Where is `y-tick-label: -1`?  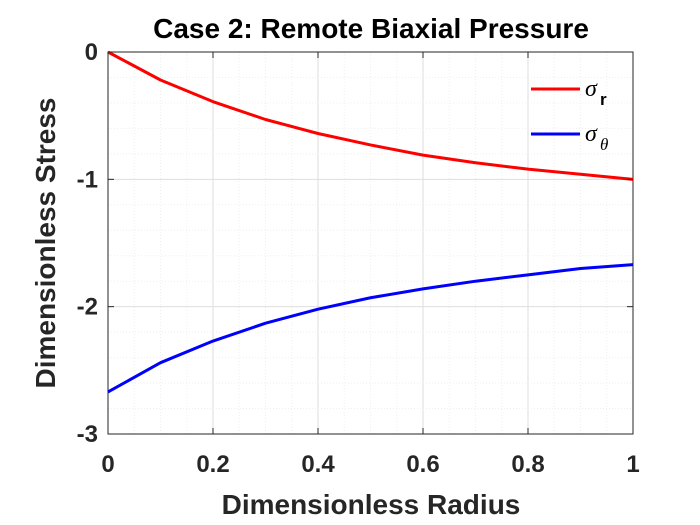 y-tick-label: -1 is located at coordinates (87, 179).